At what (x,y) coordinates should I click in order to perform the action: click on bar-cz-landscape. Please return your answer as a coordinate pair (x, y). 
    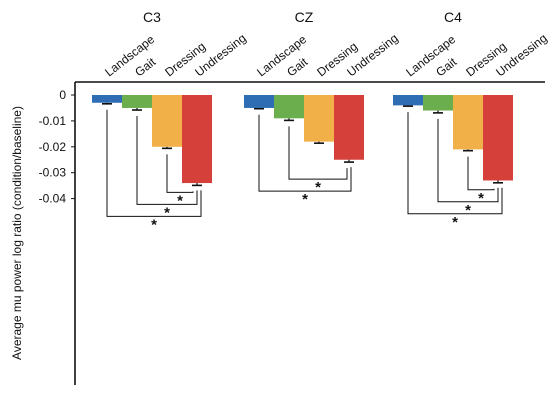
    Looking at the image, I should click on (259, 101).